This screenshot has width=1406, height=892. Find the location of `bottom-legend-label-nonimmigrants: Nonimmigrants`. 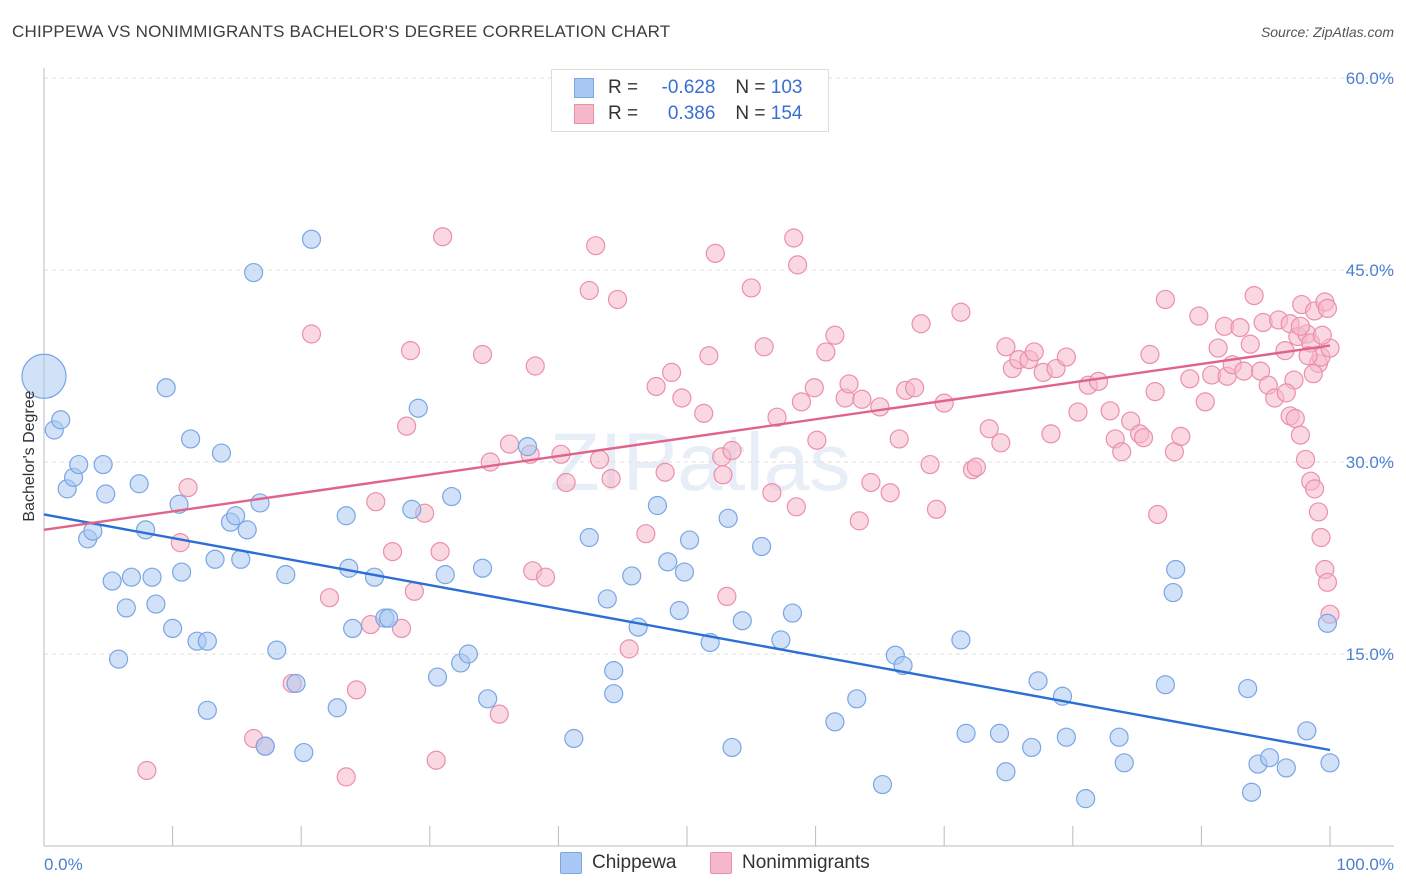

bottom-legend-label-nonimmigrants: Nonimmigrants is located at coordinates (806, 862).